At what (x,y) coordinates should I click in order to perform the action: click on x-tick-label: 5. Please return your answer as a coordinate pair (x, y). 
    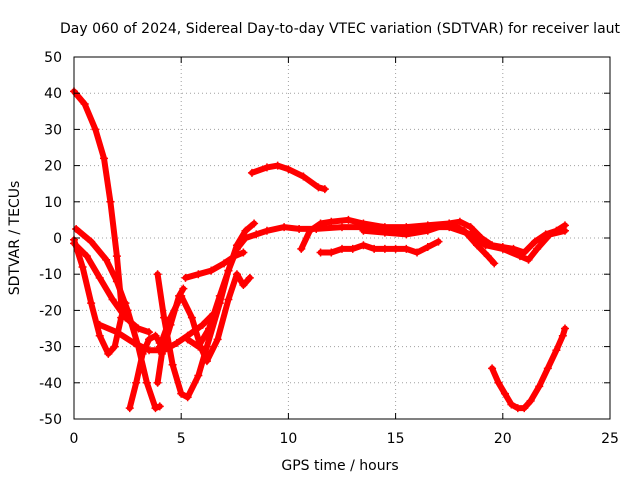
    Looking at the image, I should click on (181, 439).